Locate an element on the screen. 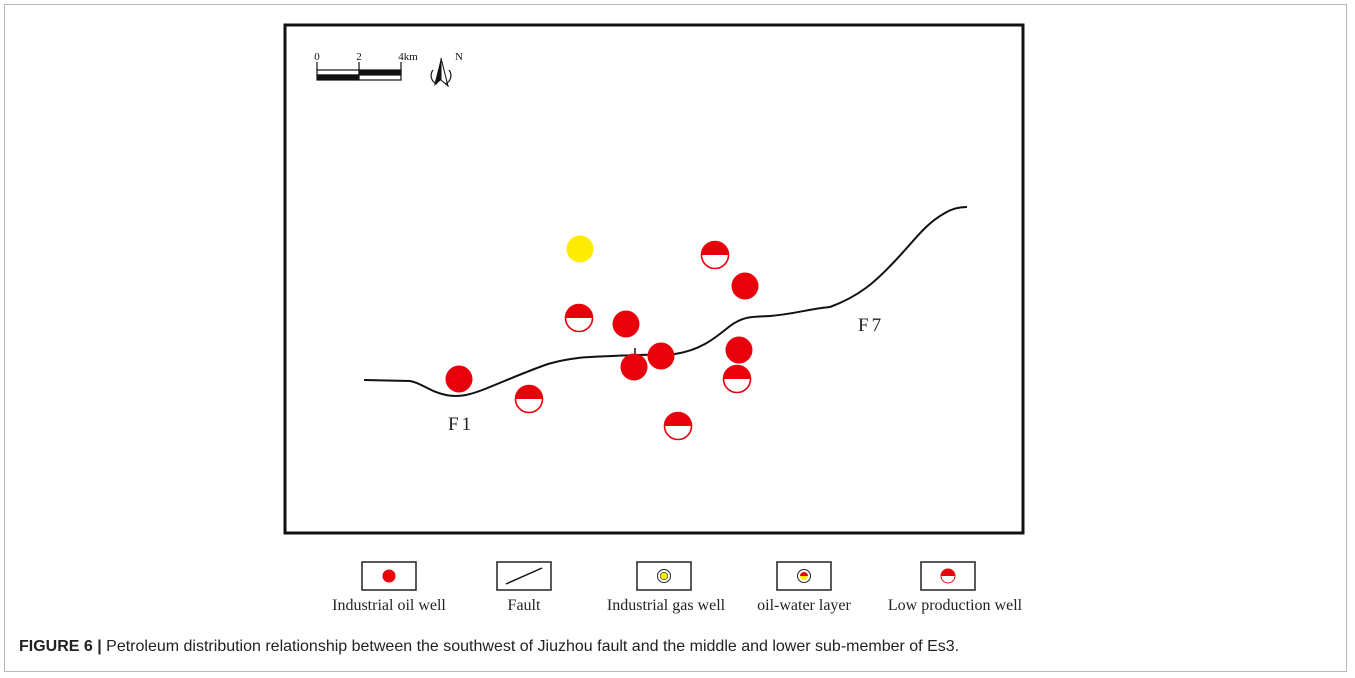 The height and width of the screenshot is (678, 1355). legend-oil-well-icon is located at coordinates (389, 576).